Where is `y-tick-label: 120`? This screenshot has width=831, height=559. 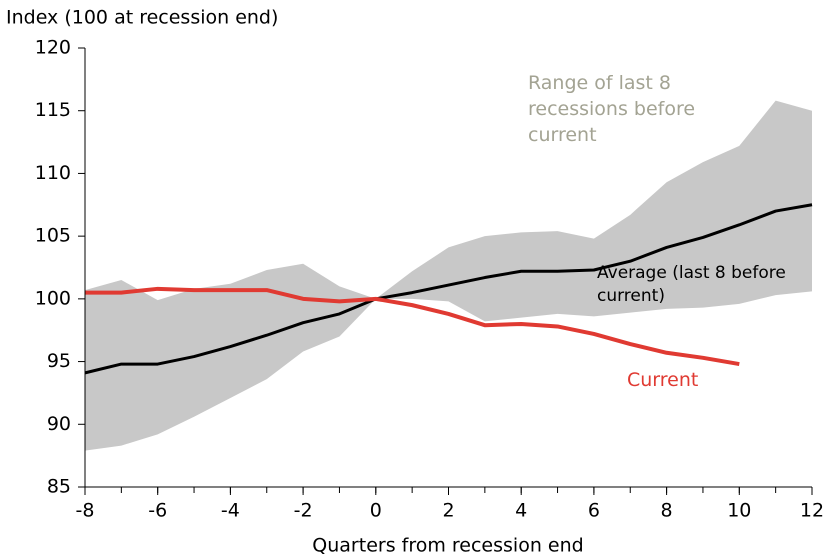 y-tick-label: 120 is located at coordinates (53, 48).